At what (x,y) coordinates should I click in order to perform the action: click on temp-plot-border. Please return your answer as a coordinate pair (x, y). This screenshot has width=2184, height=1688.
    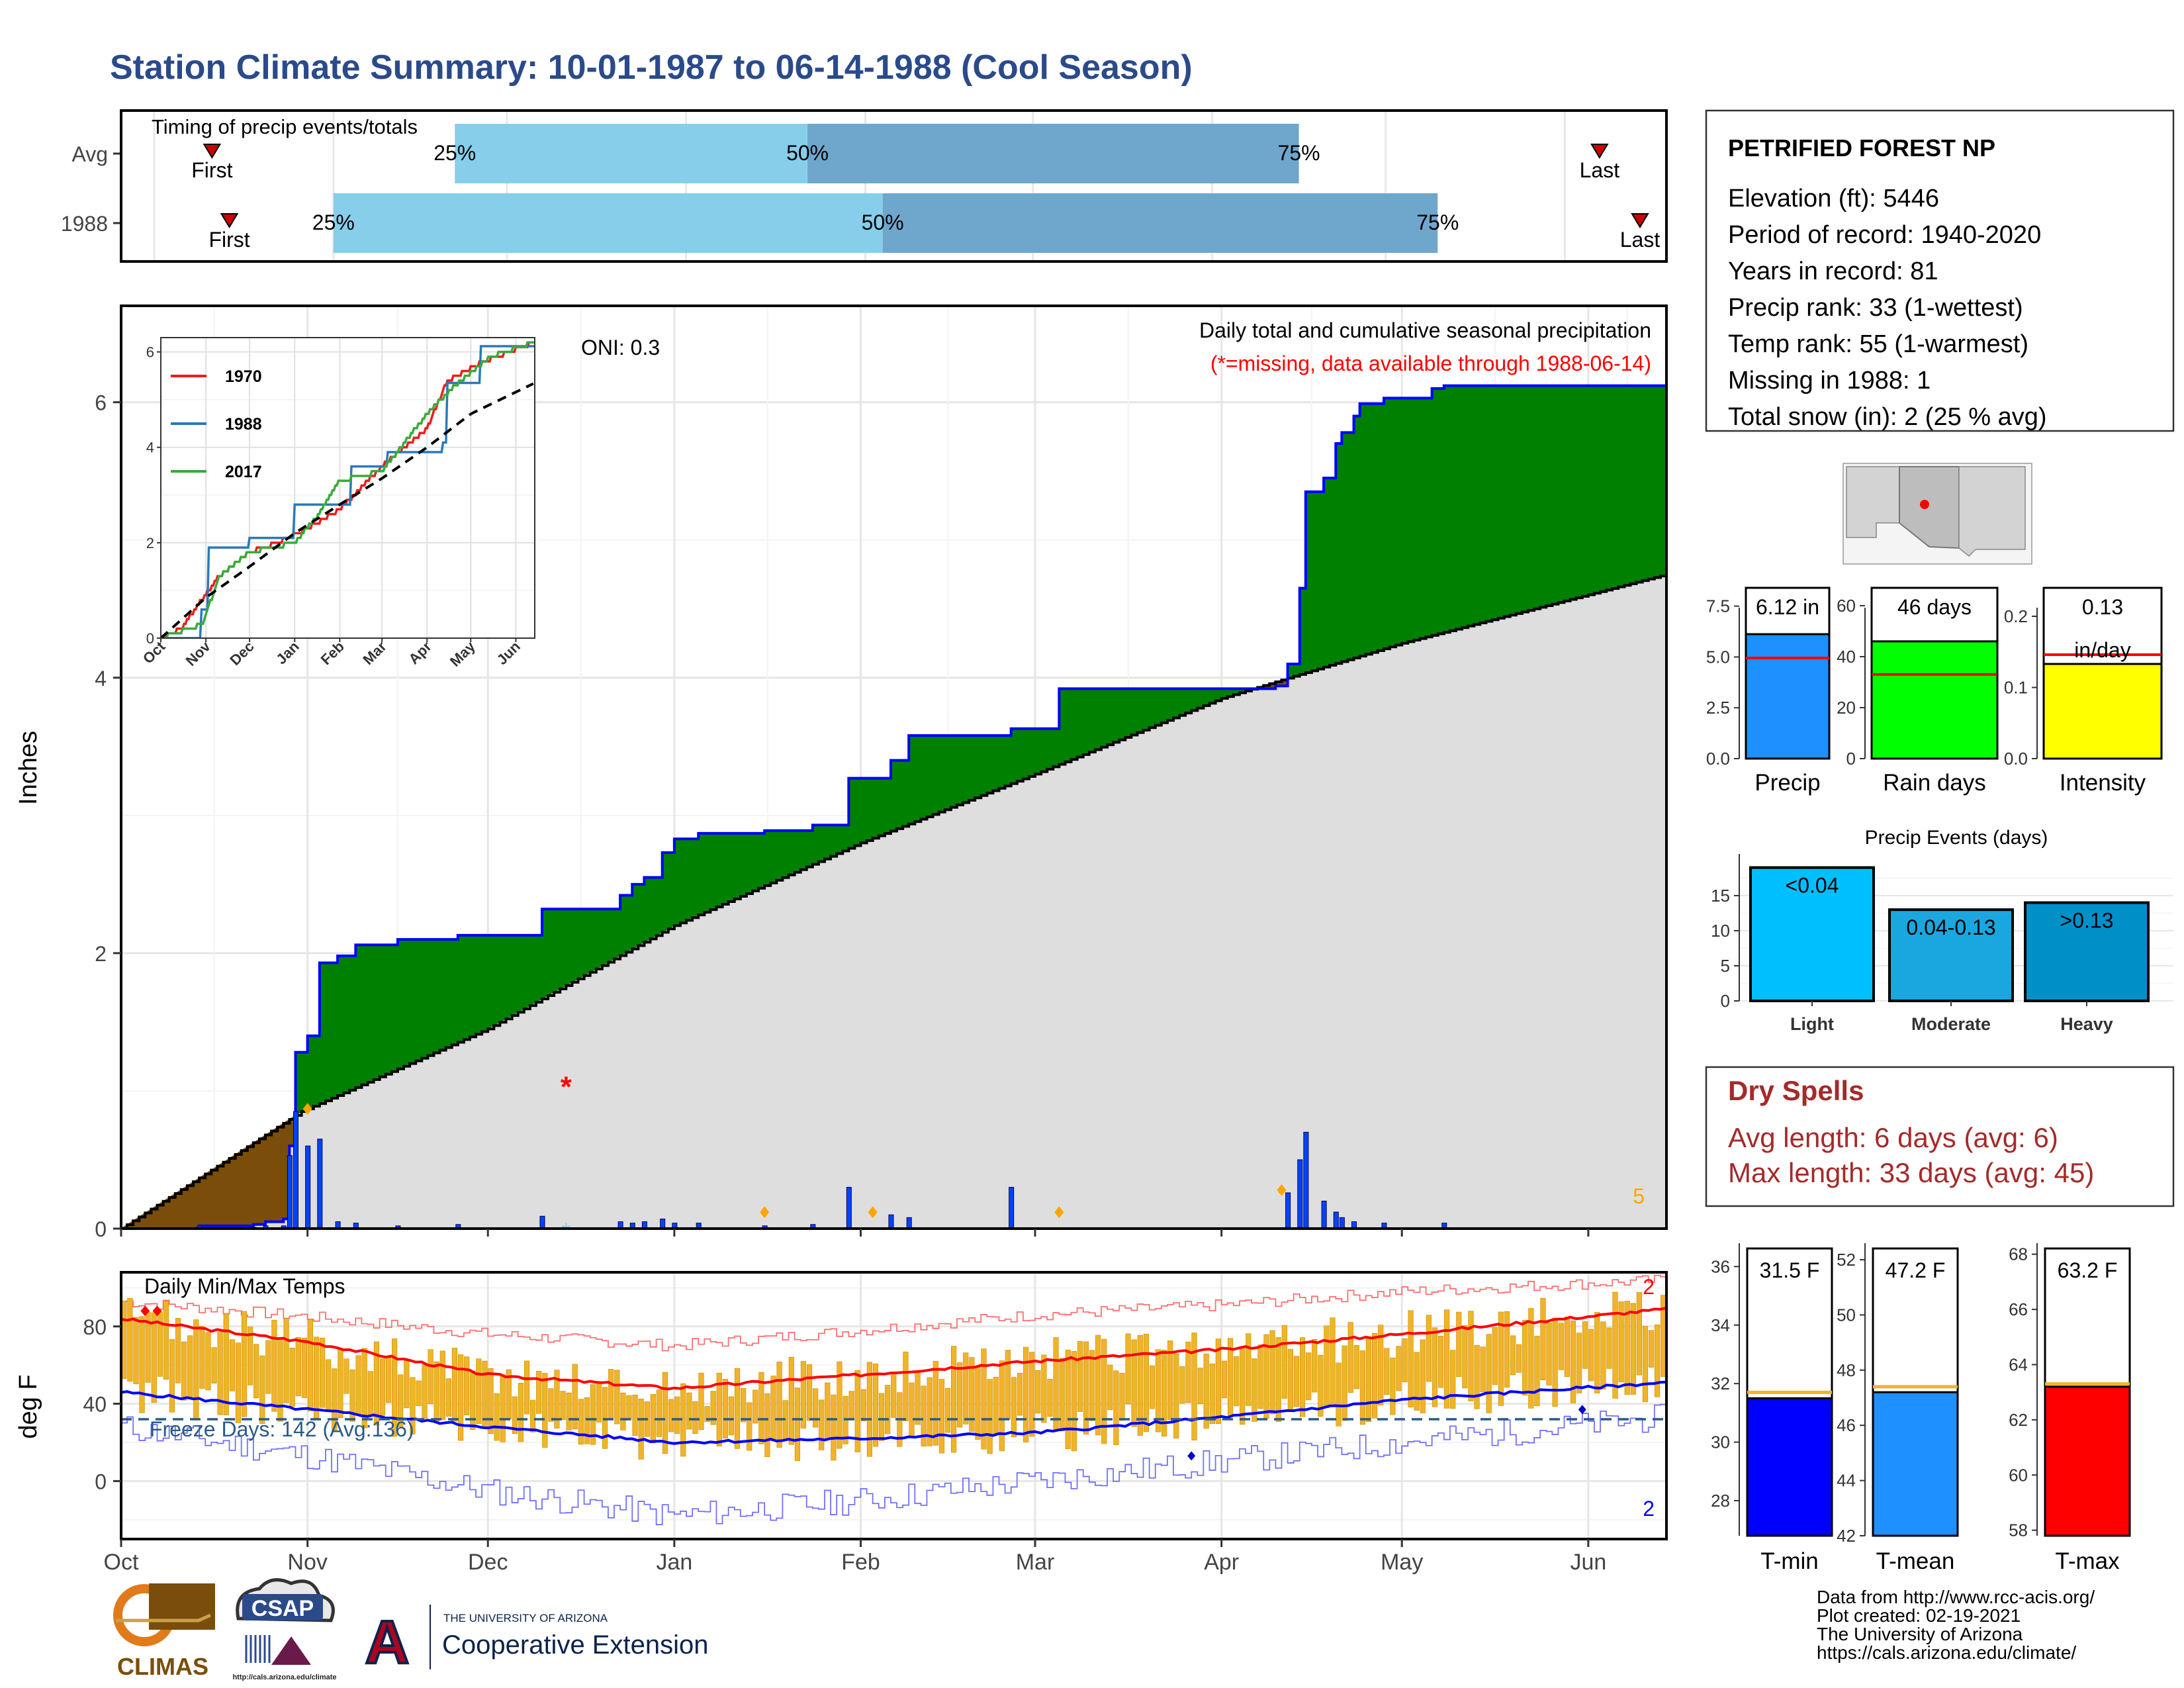
    Looking at the image, I should click on (894, 1405).